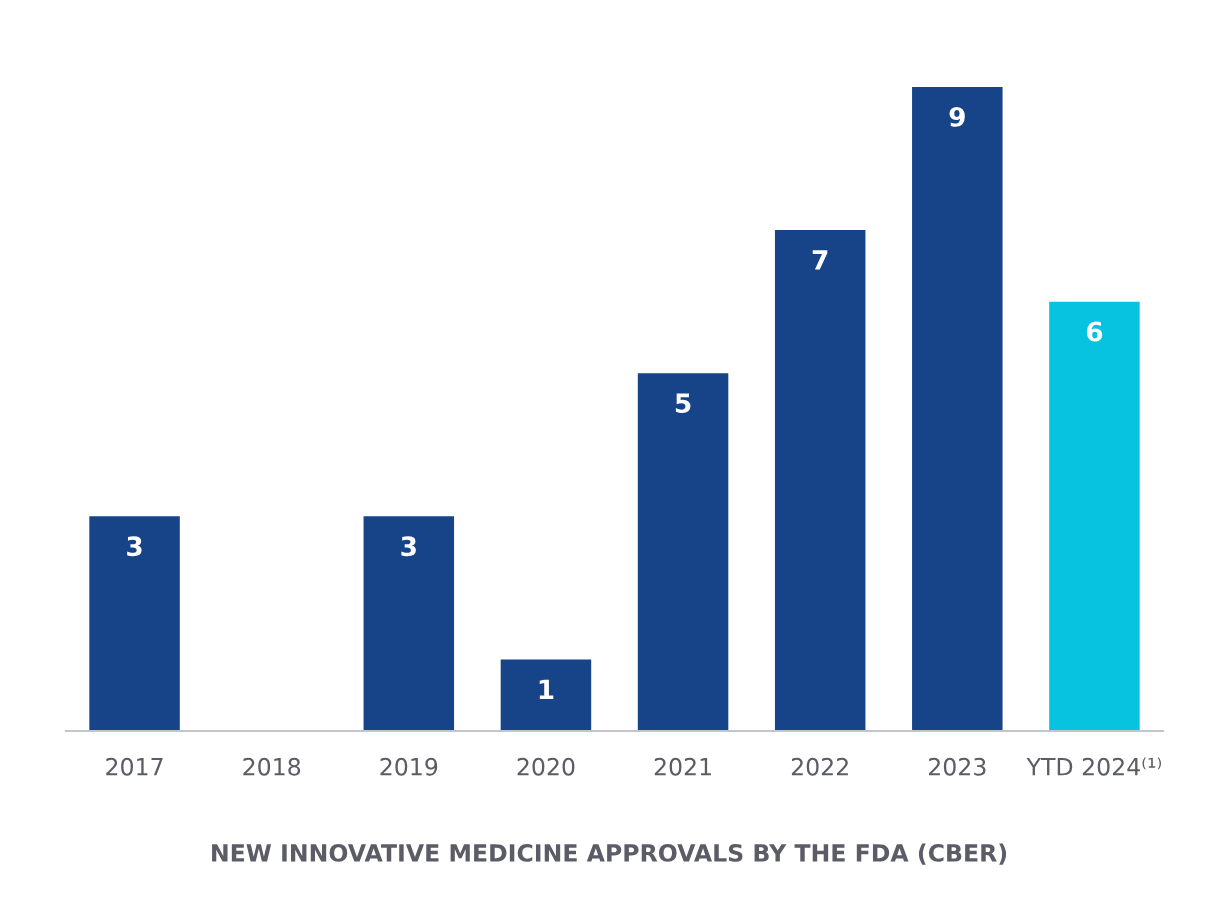 The width and height of the screenshot is (1218, 898). Describe the element at coordinates (819, 766) in the screenshot. I see `x-tick-label: 2022` at that location.